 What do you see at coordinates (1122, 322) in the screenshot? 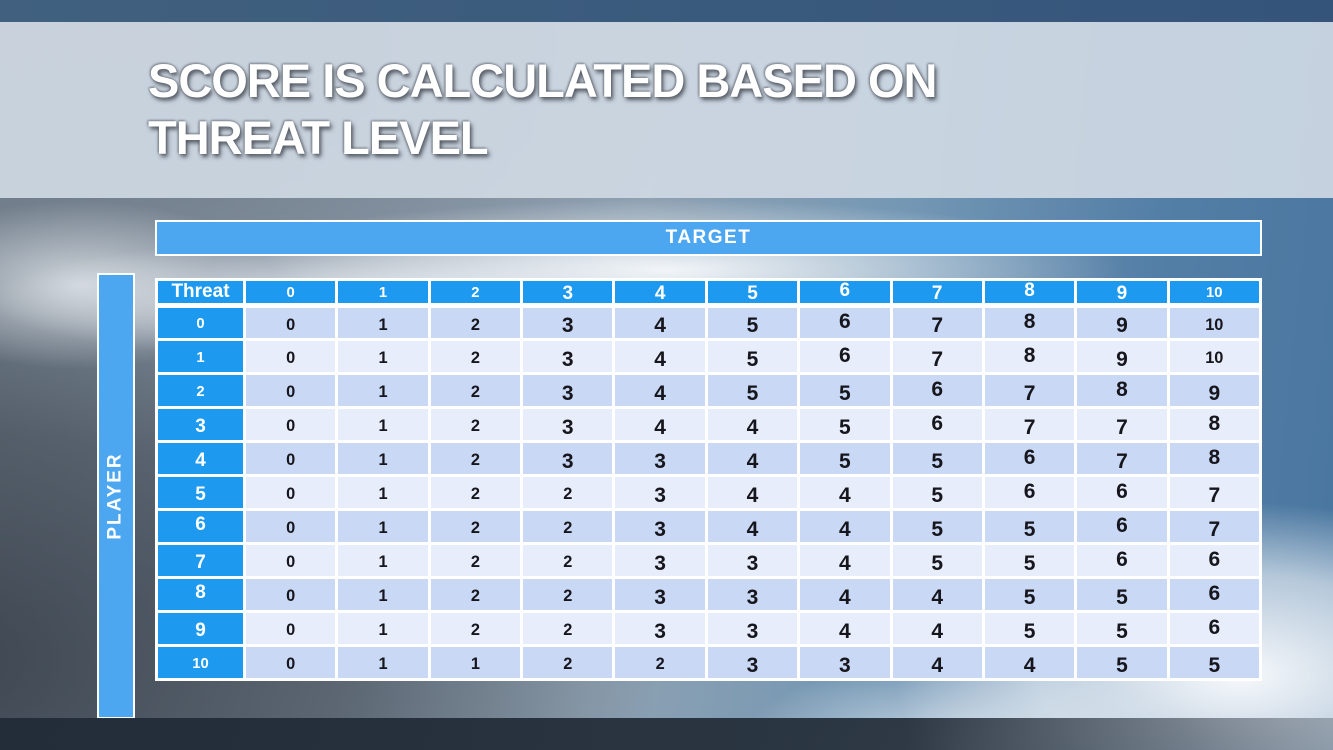
I see `score-cell: 9` at bounding box center [1122, 322].